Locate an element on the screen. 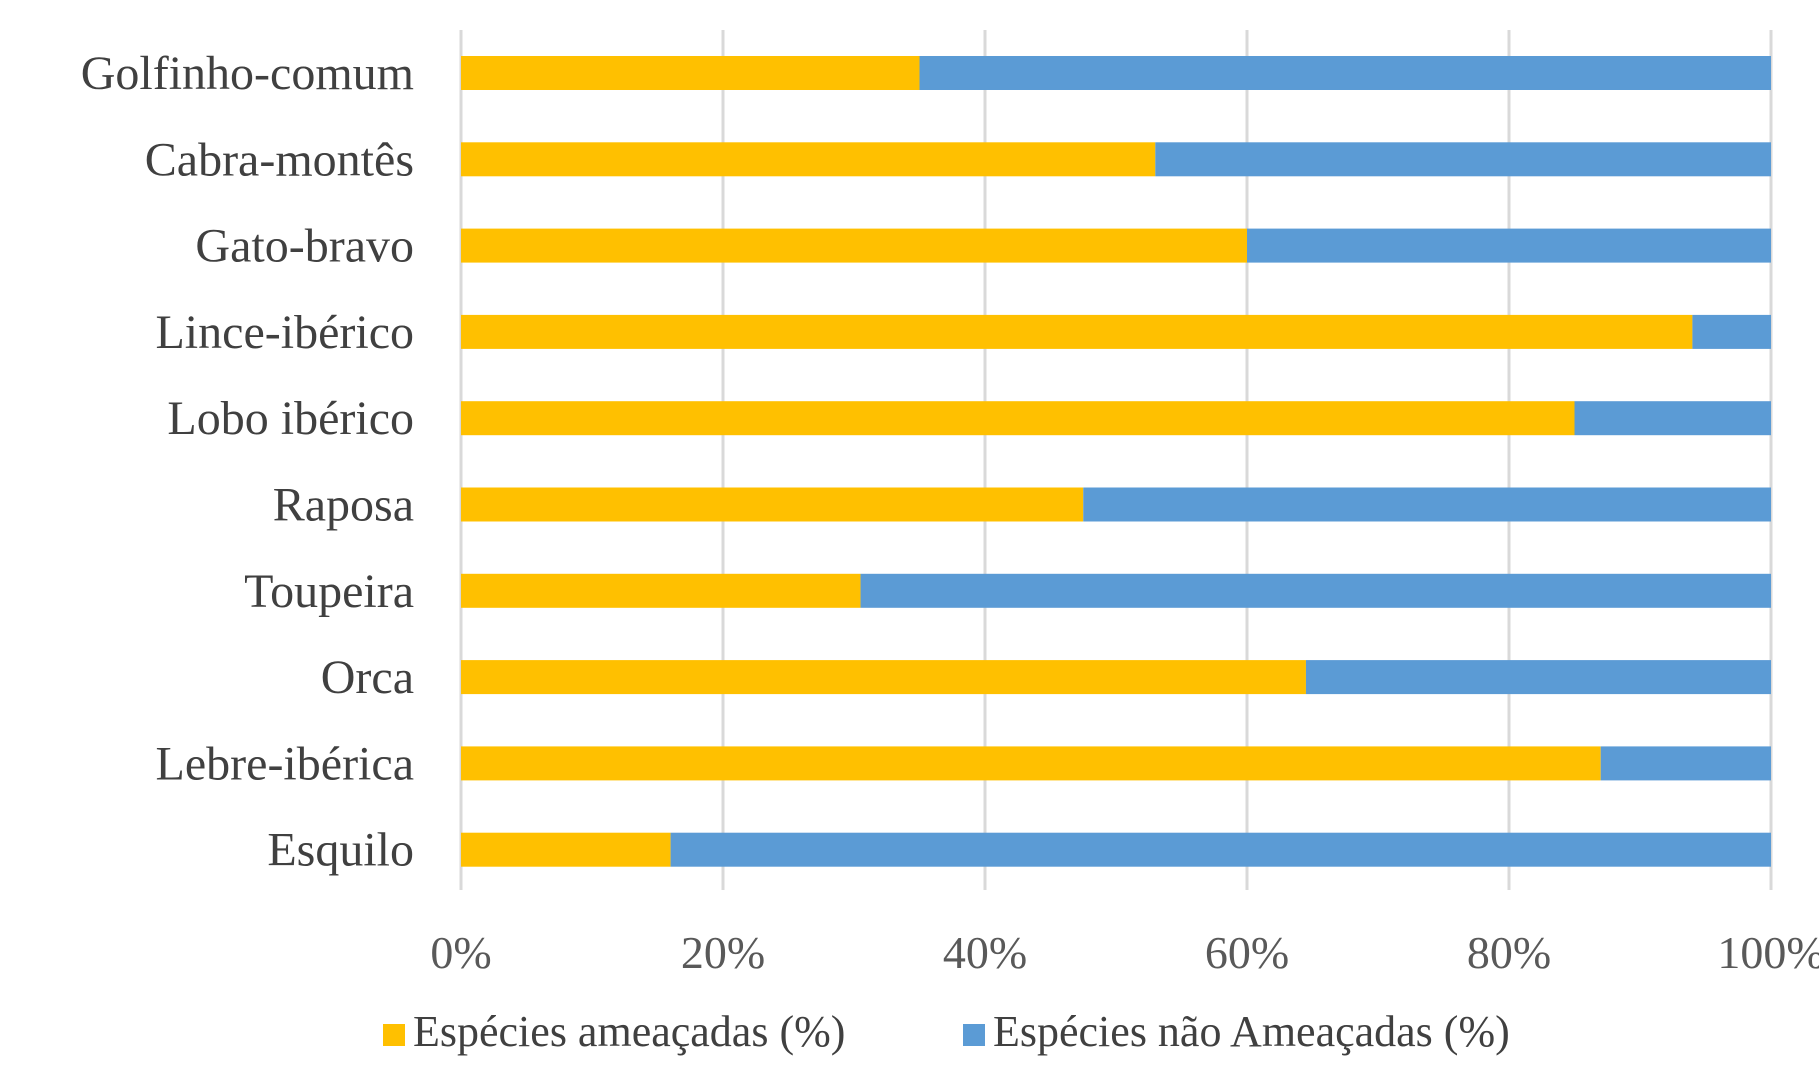 This screenshot has height=1080, width=1819. category-label: Raposa is located at coordinates (343, 505).